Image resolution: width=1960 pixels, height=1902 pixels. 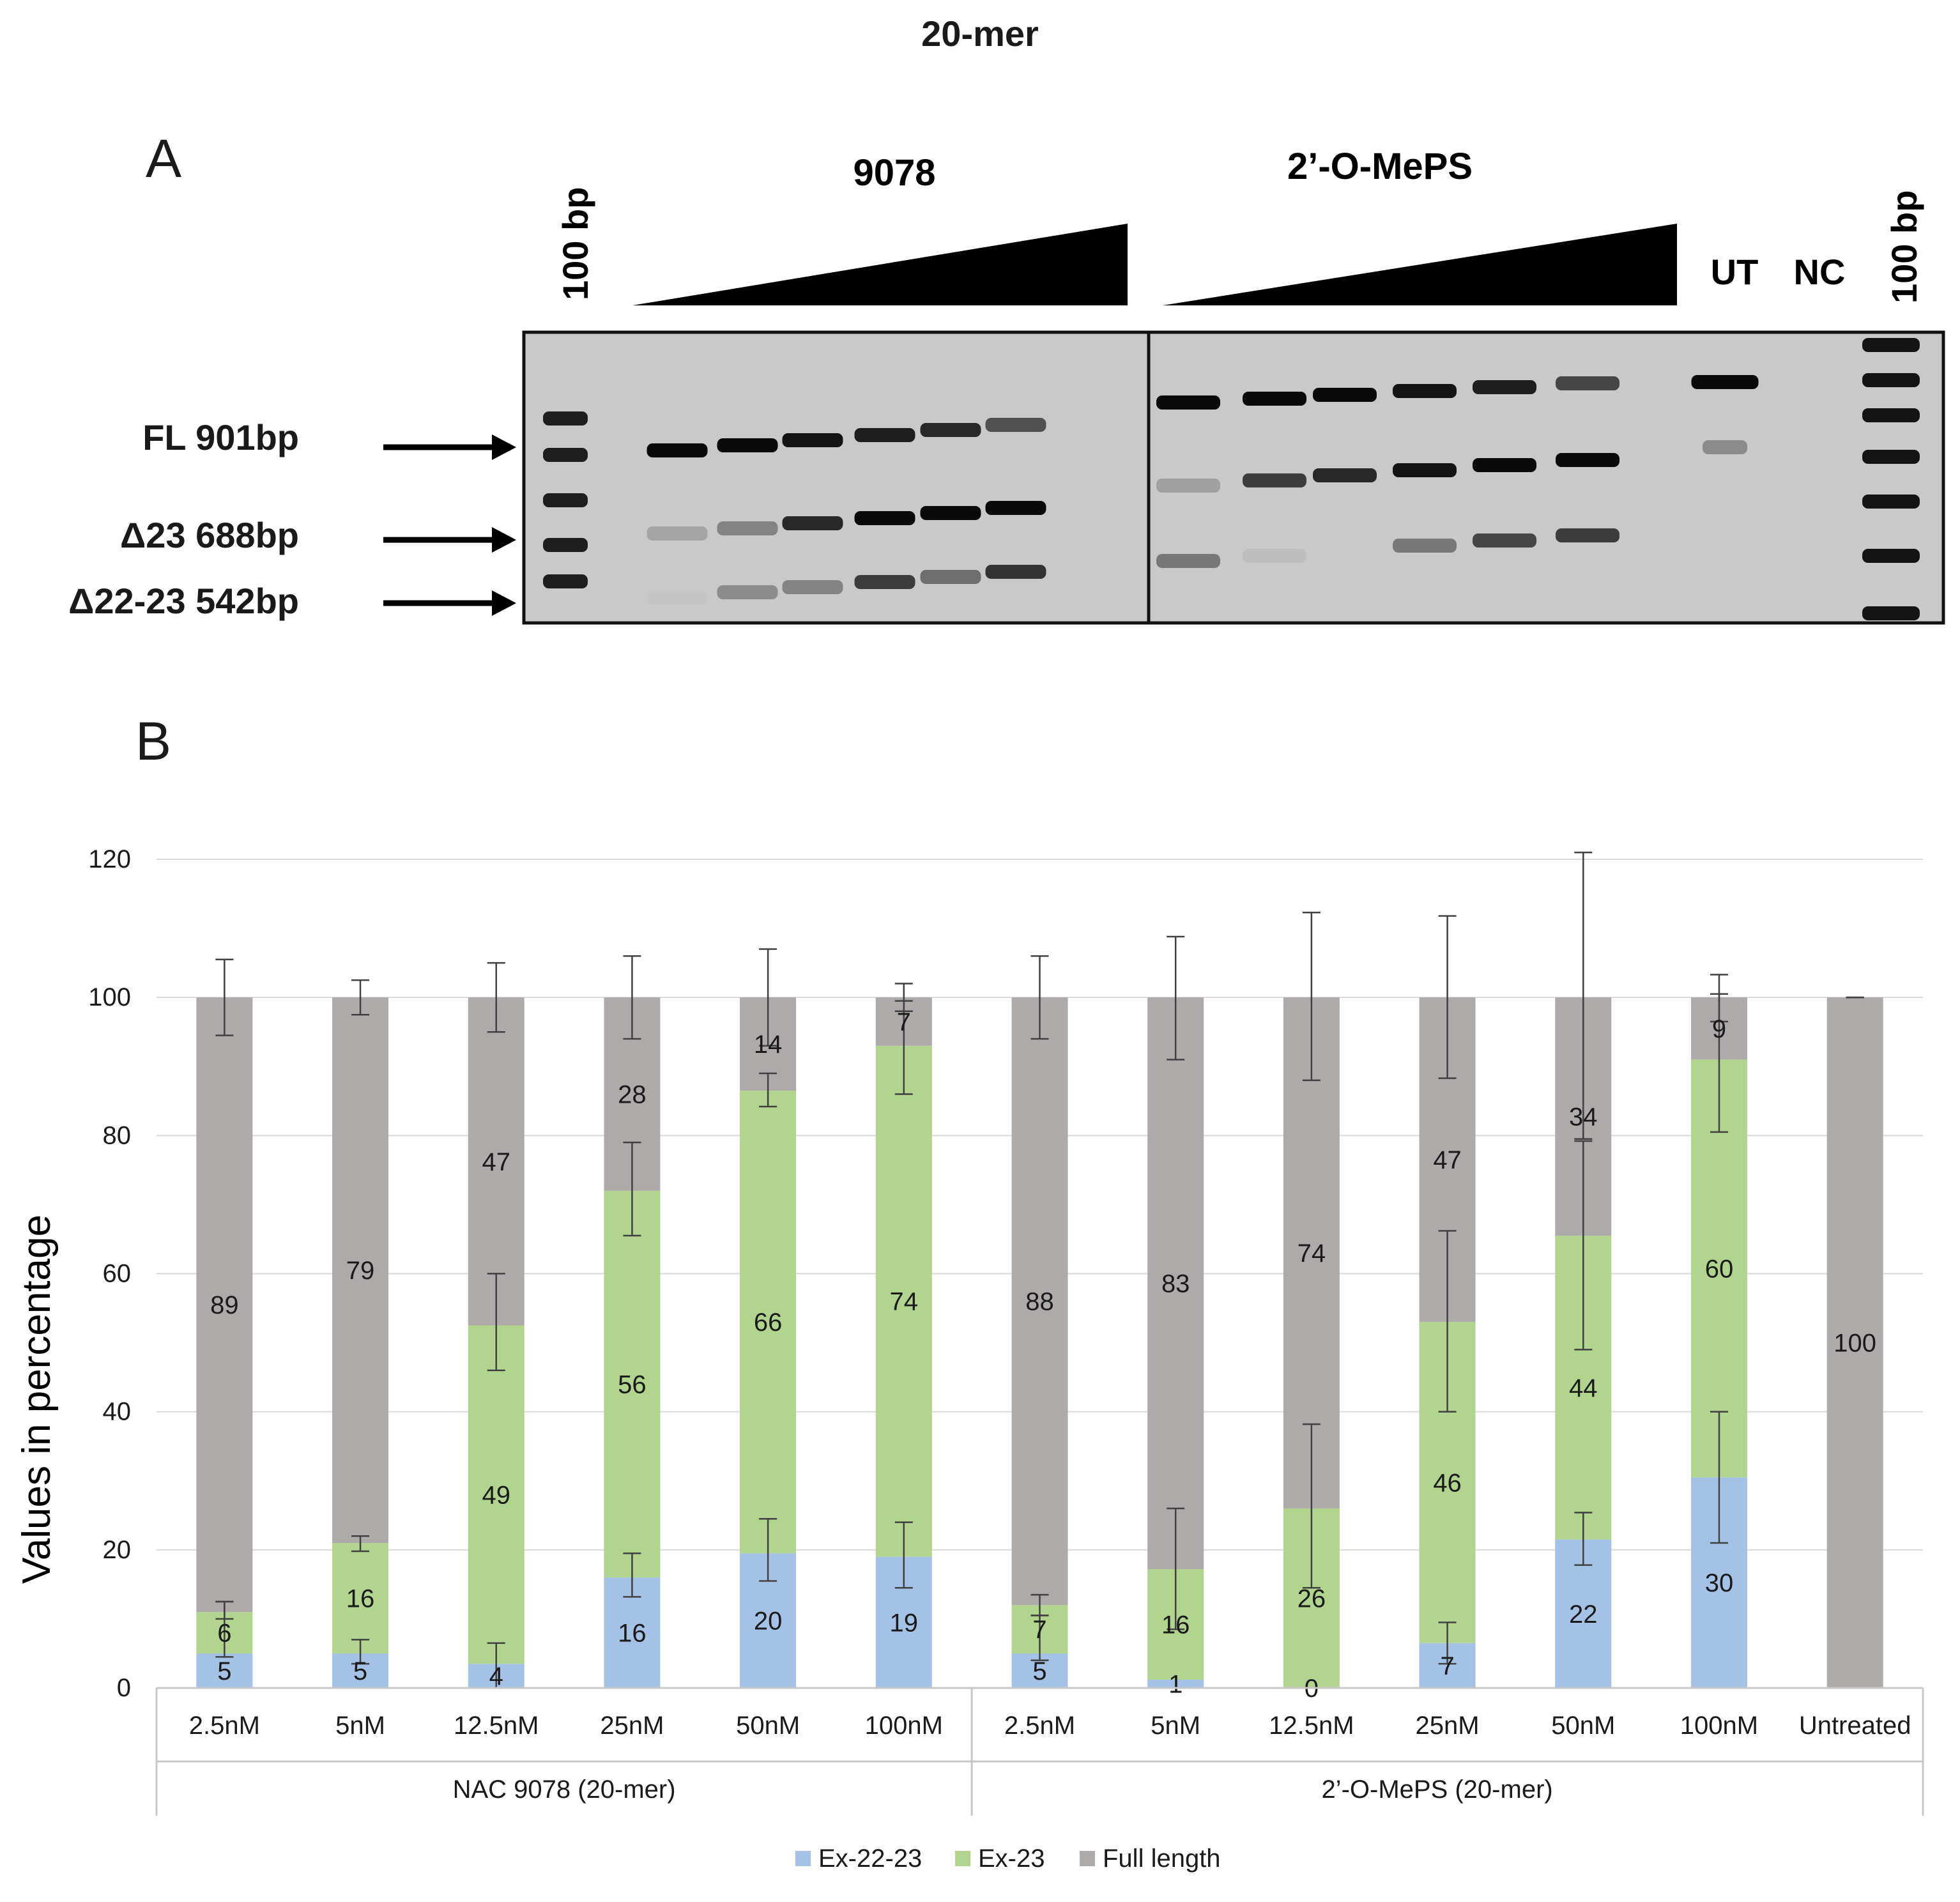 I want to click on gel-bands, so click(x=1231, y=479).